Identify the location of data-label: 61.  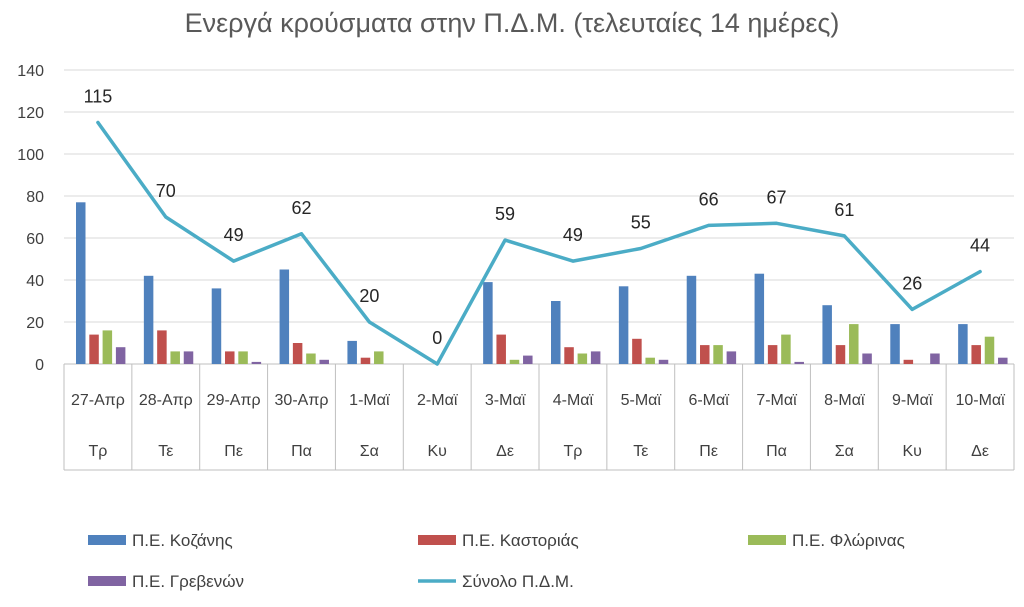
(844, 210).